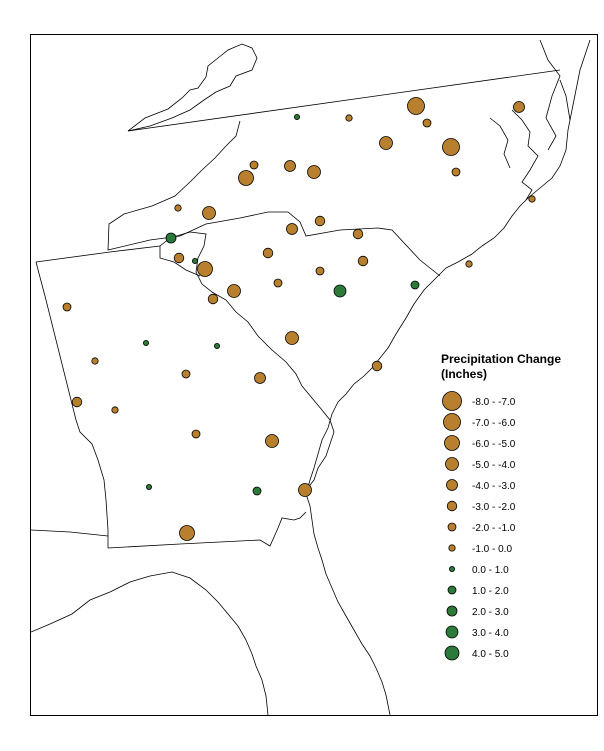  Describe the element at coordinates (192, 87) in the screenshot. I see `virginia-west-boundary` at that location.